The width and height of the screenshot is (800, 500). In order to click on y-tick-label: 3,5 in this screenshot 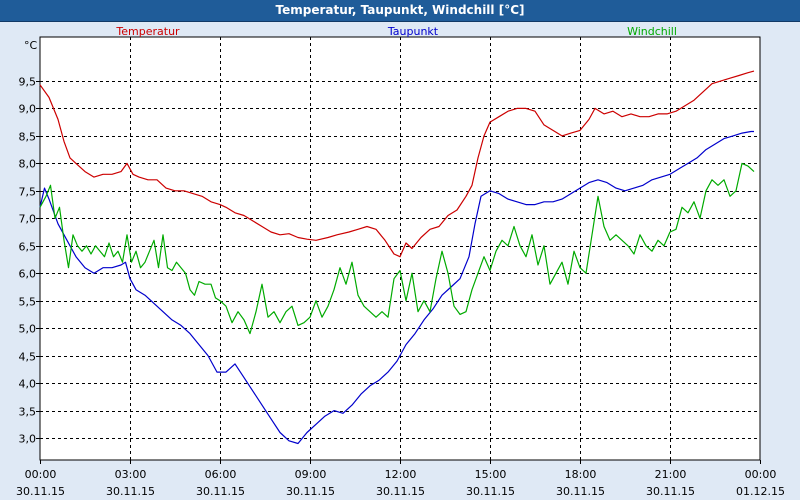, I will do `click(28, 412)`.